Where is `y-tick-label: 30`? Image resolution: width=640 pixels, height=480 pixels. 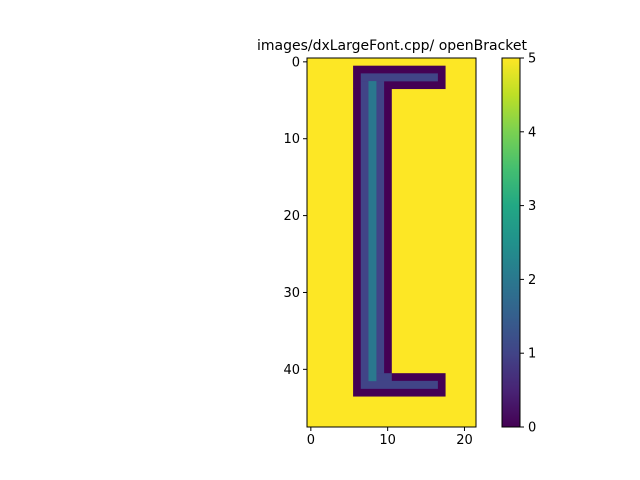 y-tick-label: 30 is located at coordinates (291, 293).